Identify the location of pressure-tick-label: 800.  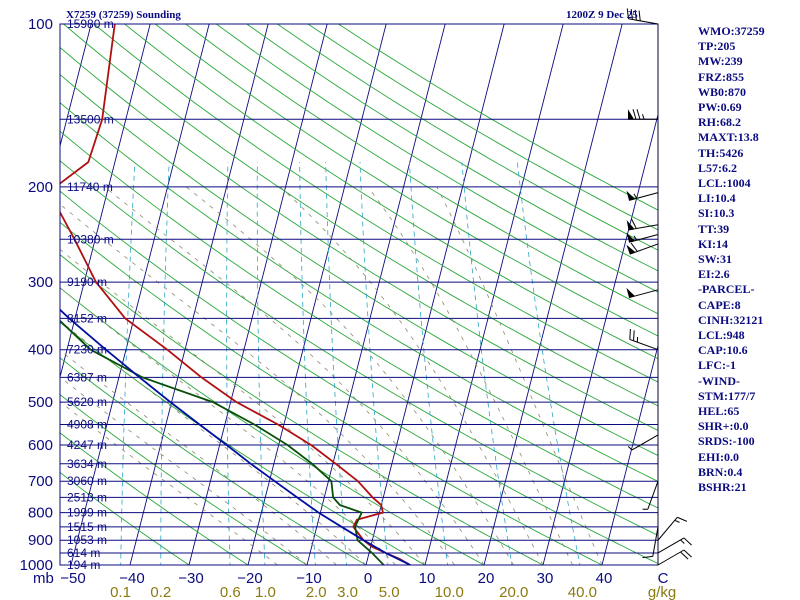
(40, 513).